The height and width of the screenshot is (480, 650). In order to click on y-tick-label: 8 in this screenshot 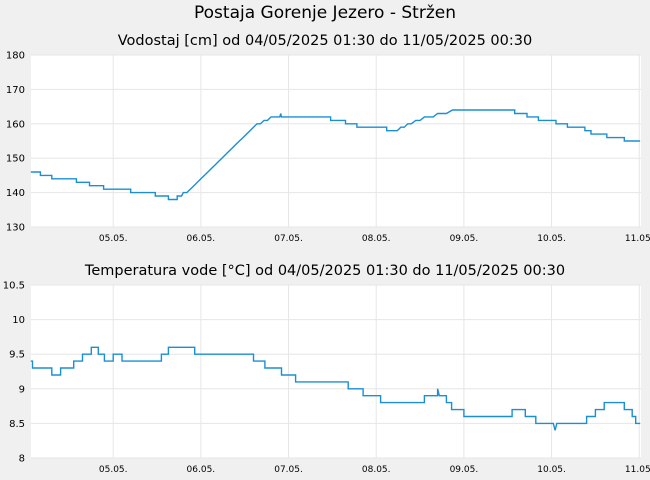, I will do `click(22, 459)`.